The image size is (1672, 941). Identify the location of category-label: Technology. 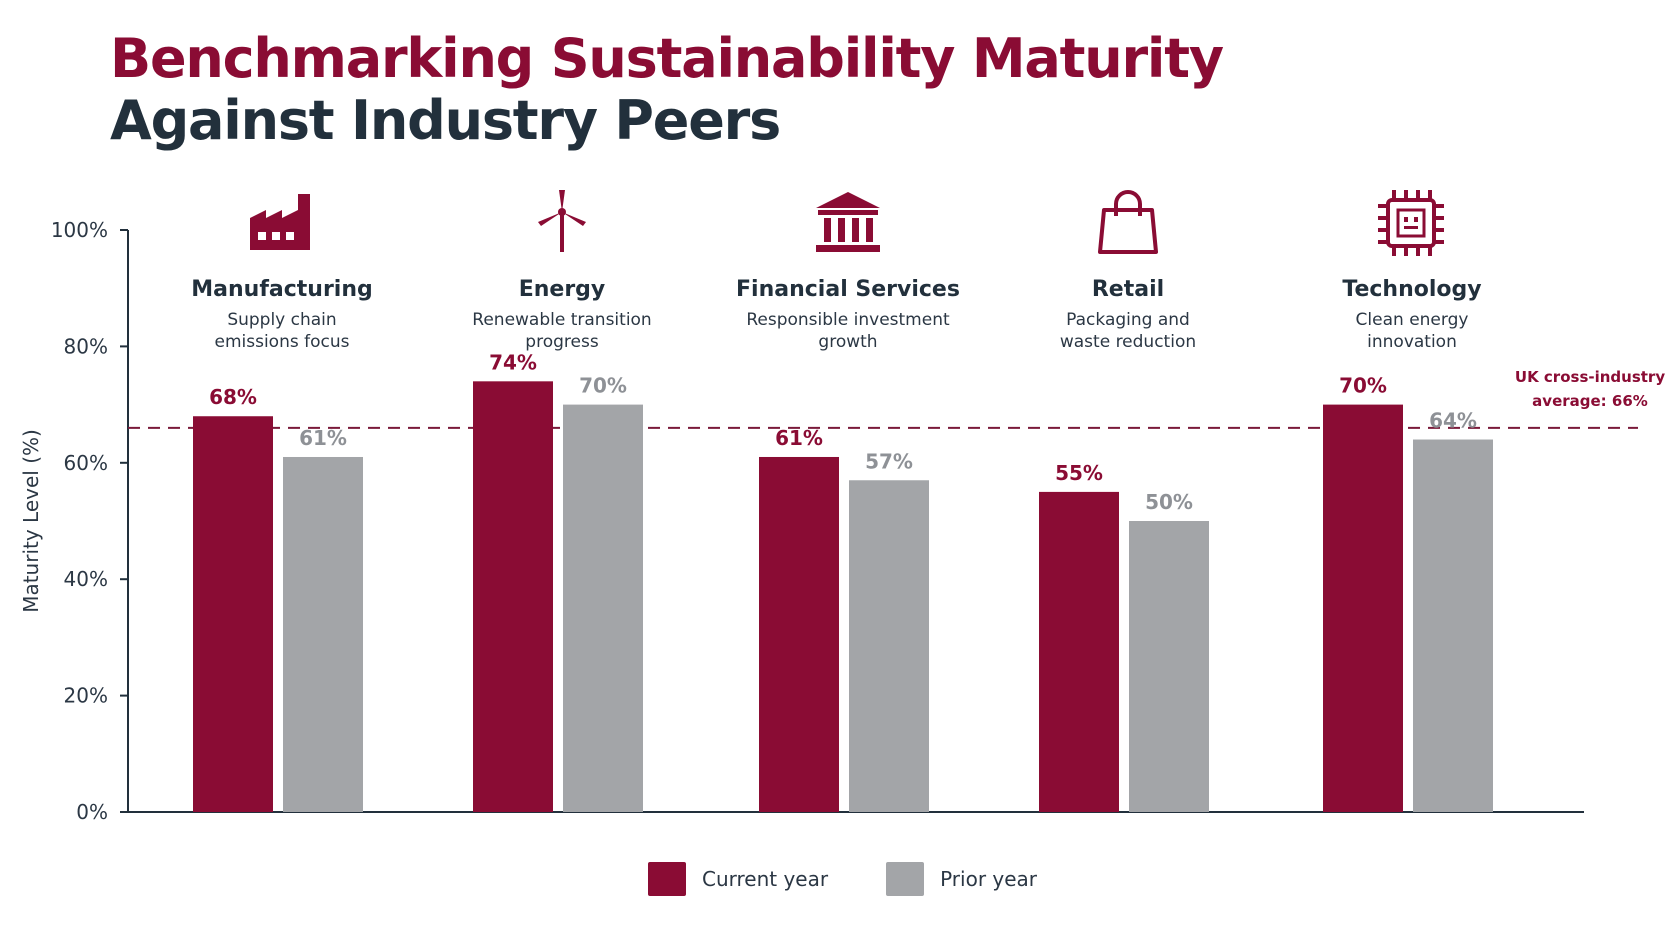
(1411, 289).